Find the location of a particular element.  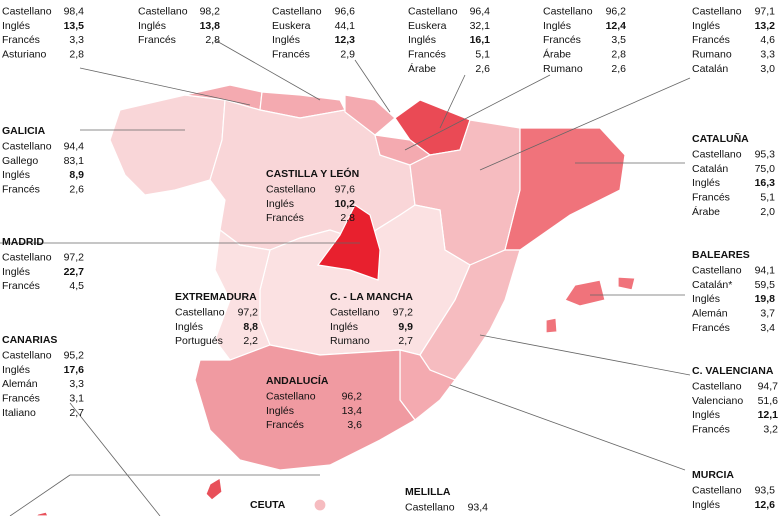

percentage: 8,9 is located at coordinates (76, 175).